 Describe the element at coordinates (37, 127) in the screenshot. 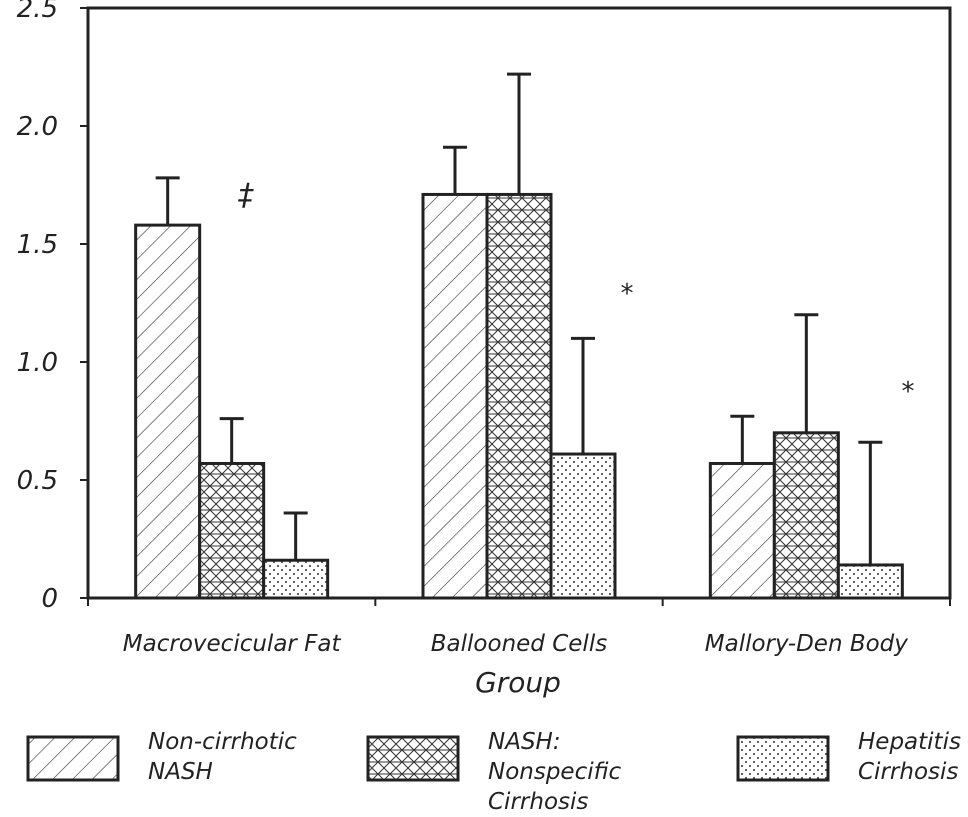

I see `y-tick-label: 2.0` at that location.